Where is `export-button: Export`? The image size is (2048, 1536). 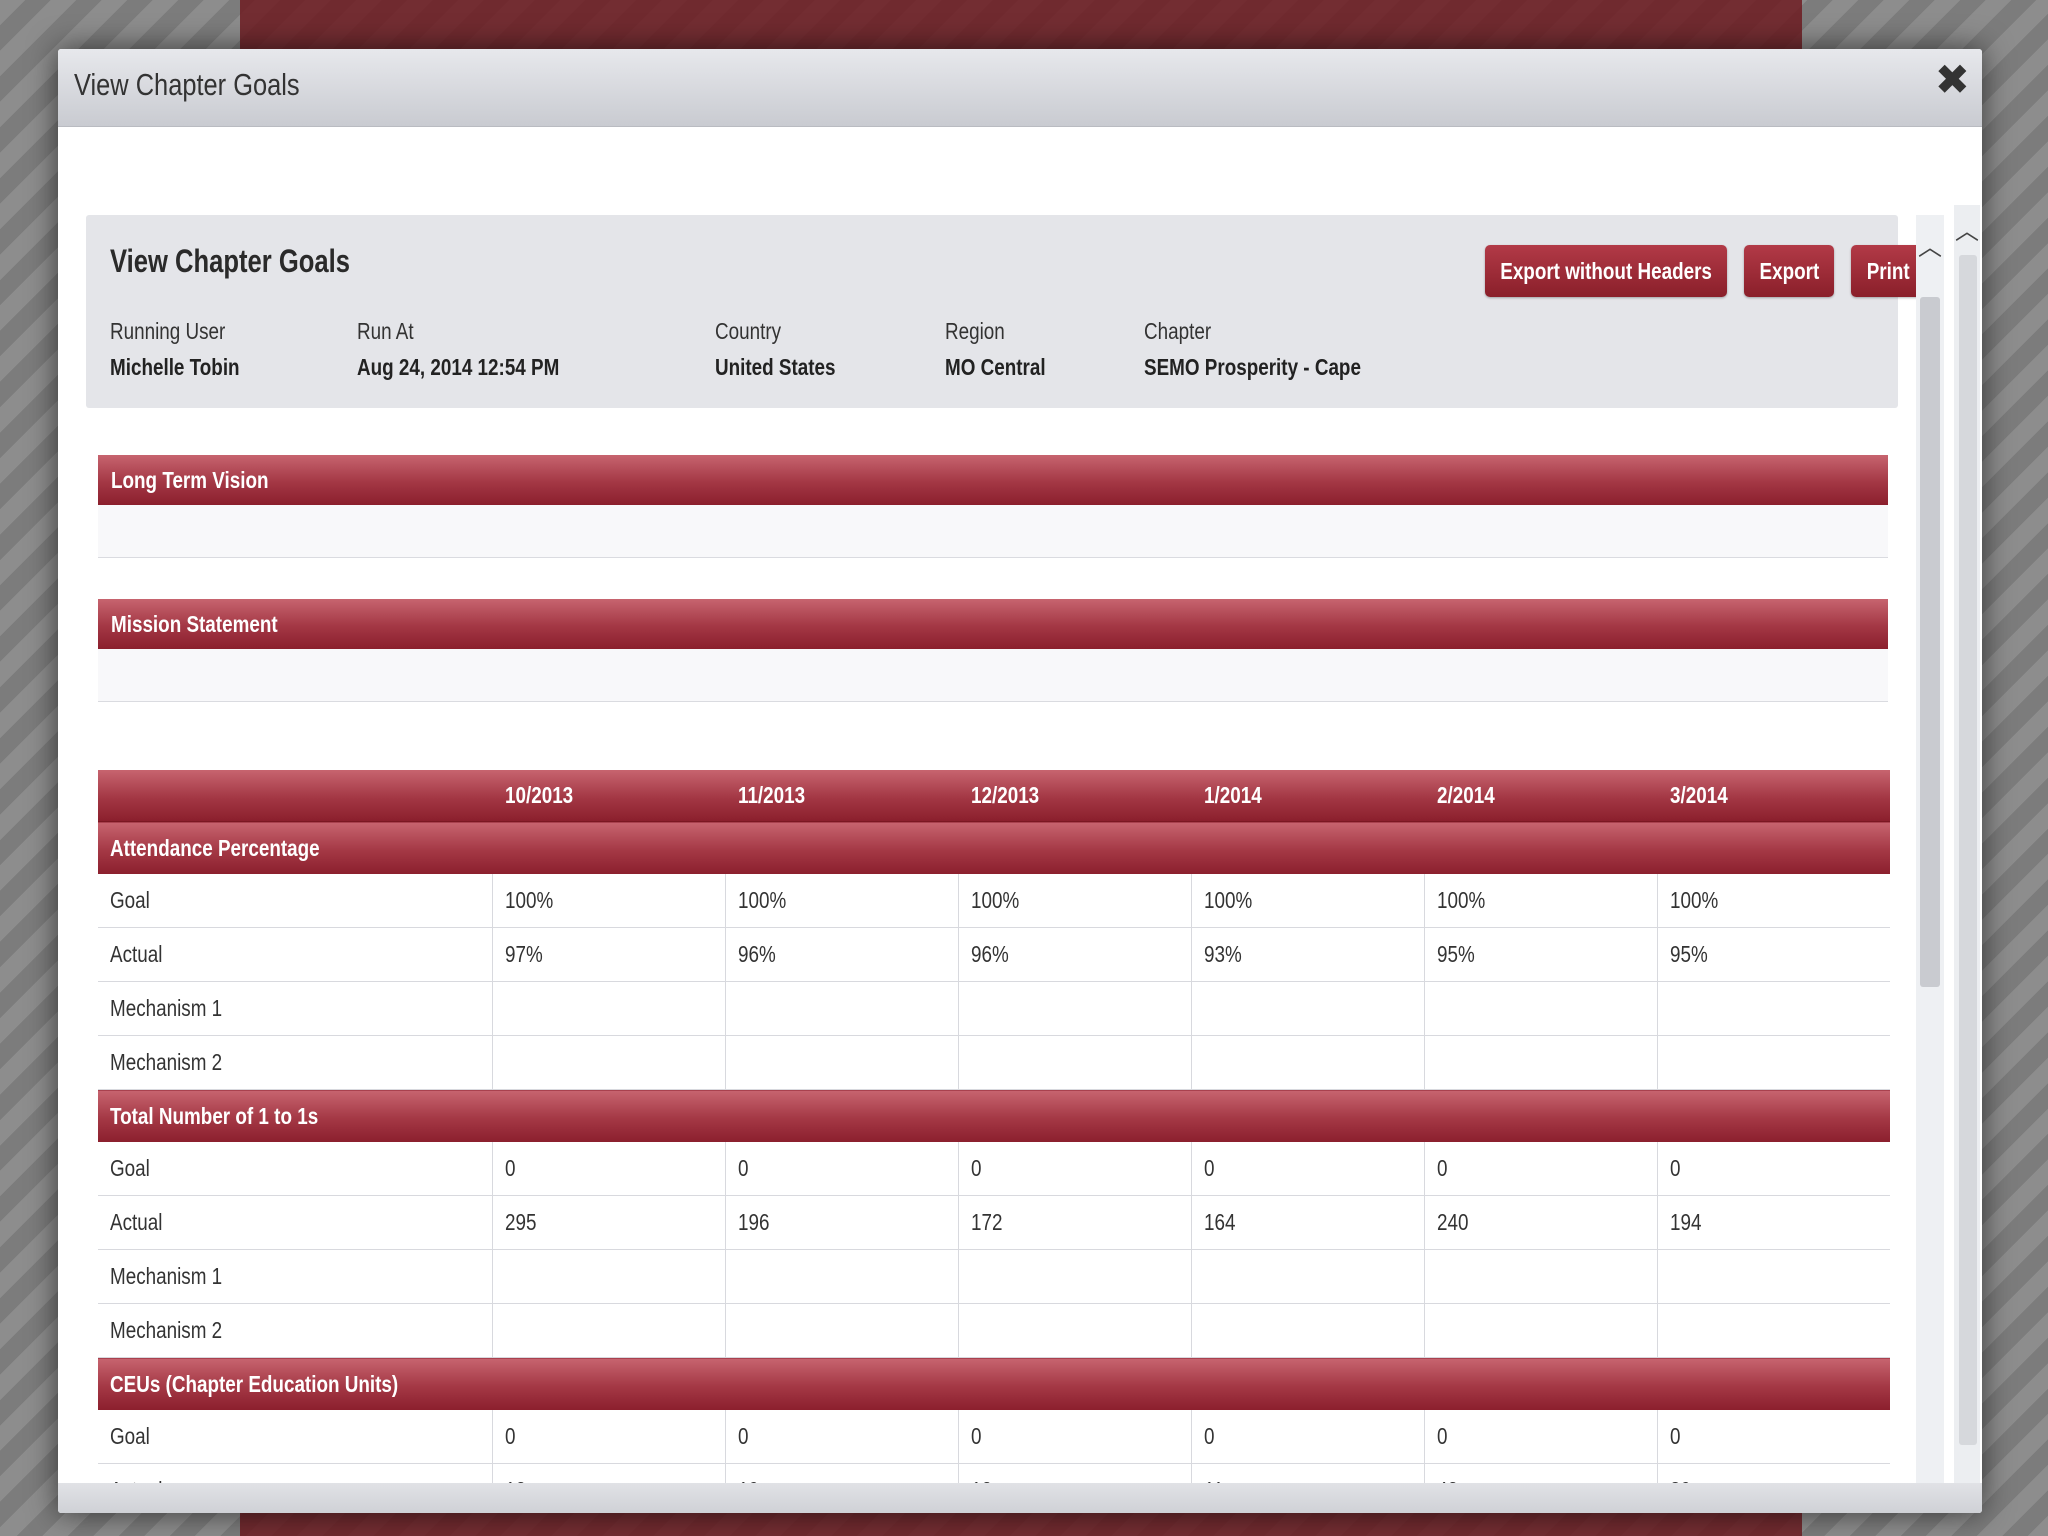
export-button: Export is located at coordinates (1789, 271).